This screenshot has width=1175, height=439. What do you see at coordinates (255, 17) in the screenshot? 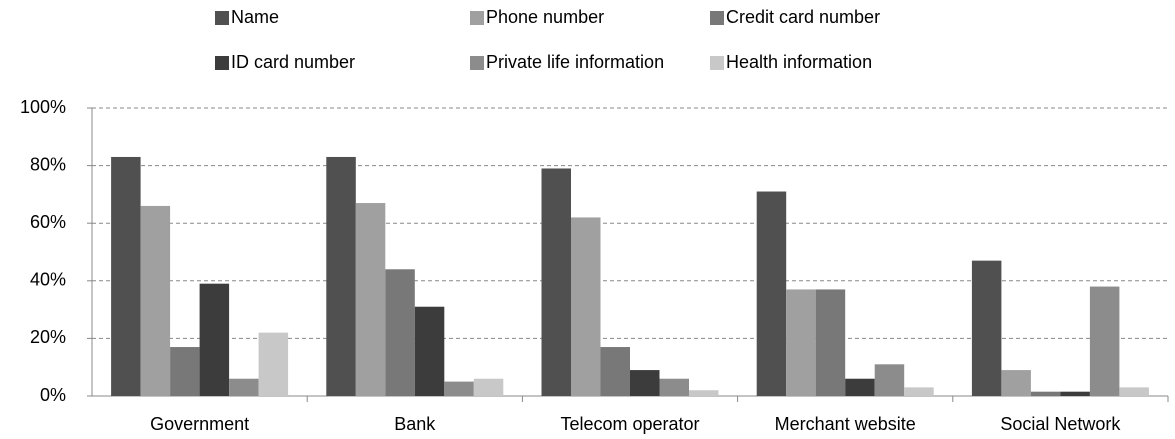
I see `legend-label: Name` at bounding box center [255, 17].